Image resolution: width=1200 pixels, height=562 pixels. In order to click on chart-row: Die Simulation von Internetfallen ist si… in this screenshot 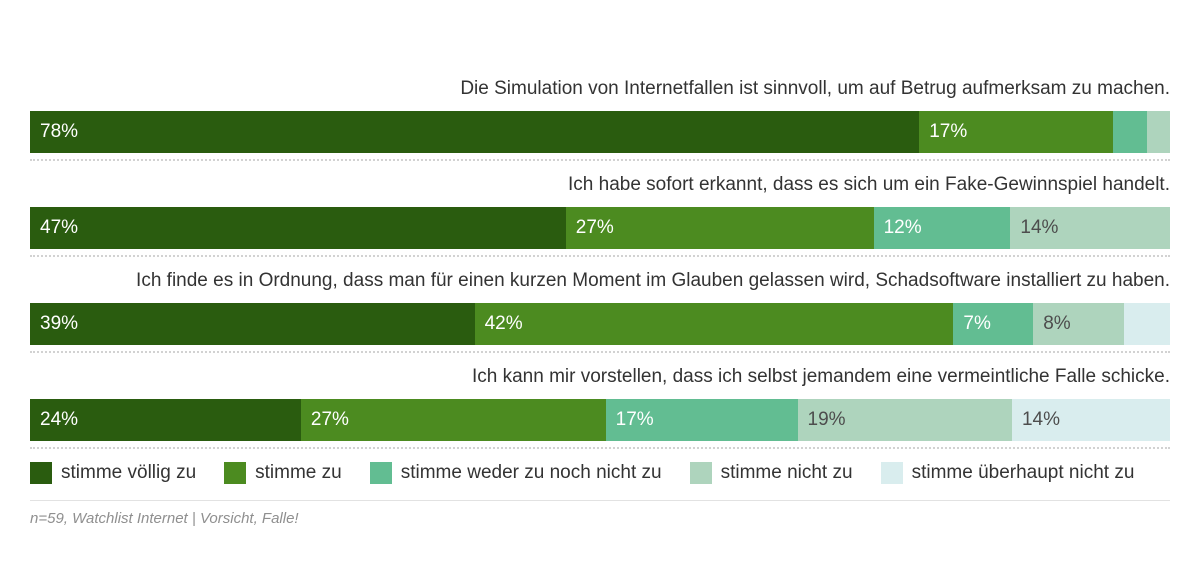, I will do `click(600, 119)`.